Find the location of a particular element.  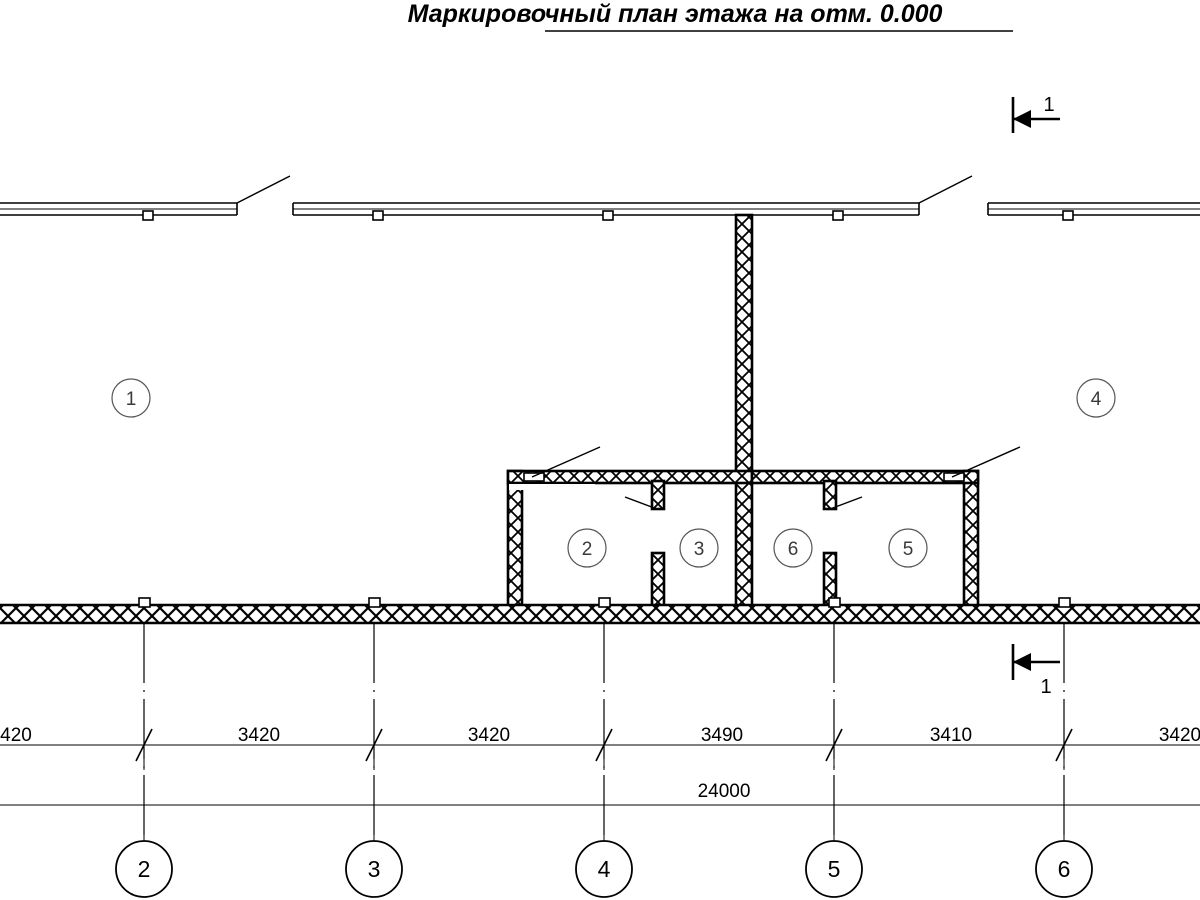

glazing-band-right is located at coordinates (1093, 211).